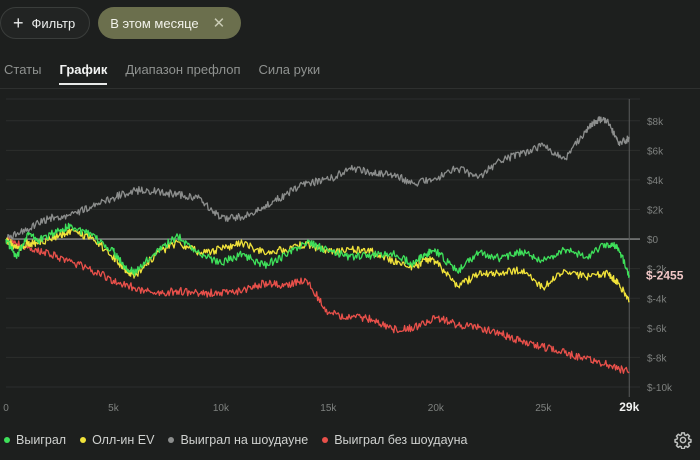 This screenshot has height=460, width=700. I want to click on y-tick-label: $-8k, so click(657, 358).